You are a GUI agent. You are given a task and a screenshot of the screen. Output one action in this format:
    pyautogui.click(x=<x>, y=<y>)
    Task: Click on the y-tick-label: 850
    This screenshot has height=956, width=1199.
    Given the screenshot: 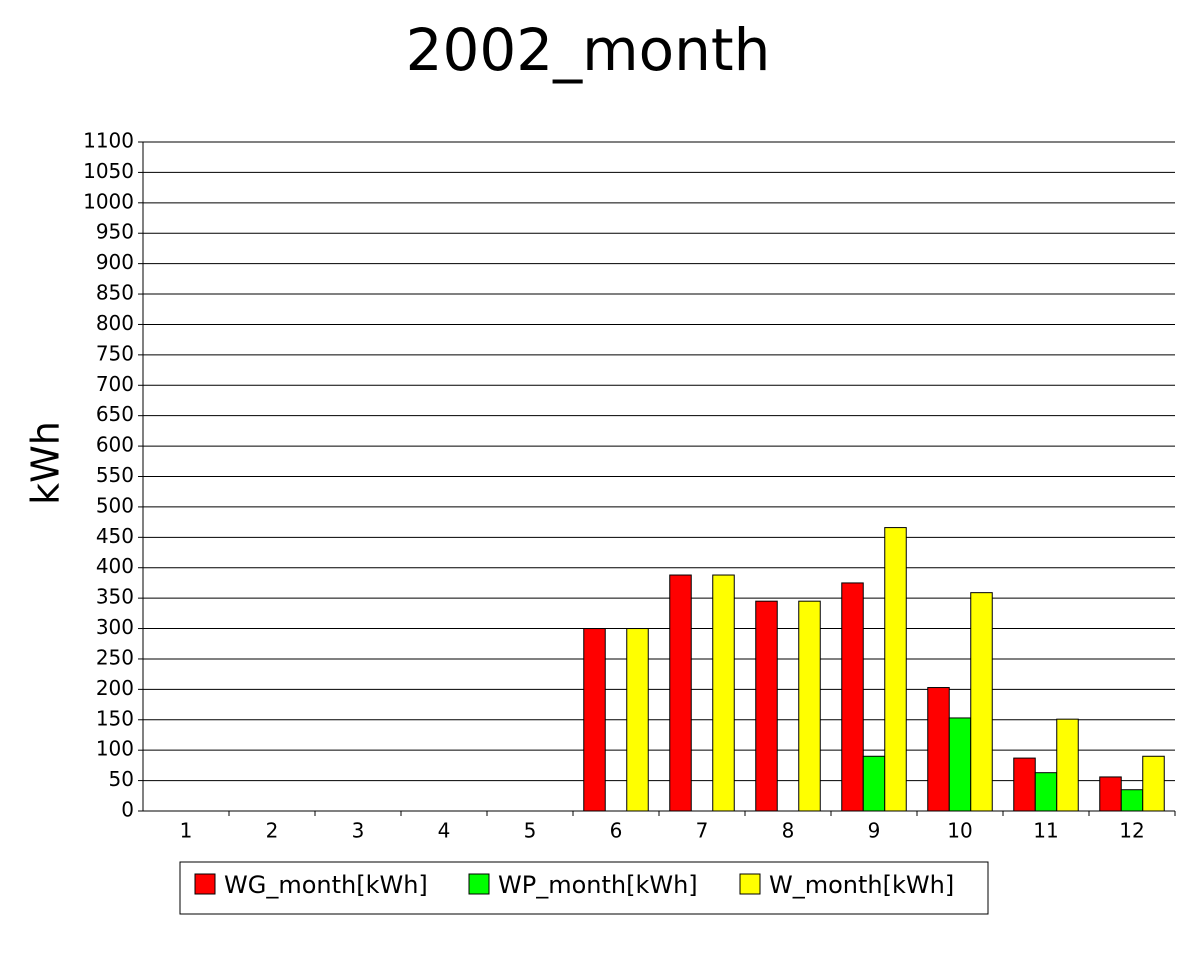 What is the action you would take?
    pyautogui.click(x=115, y=293)
    